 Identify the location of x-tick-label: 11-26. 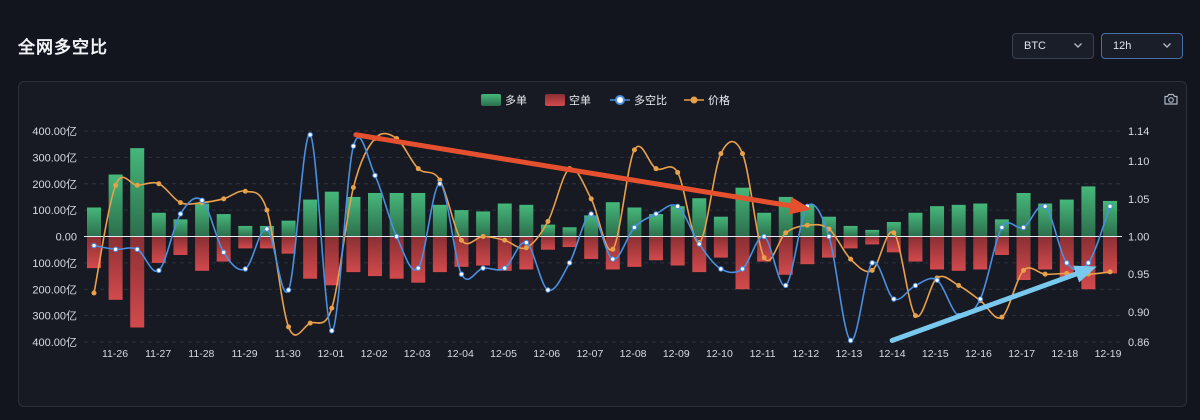
(115, 354).